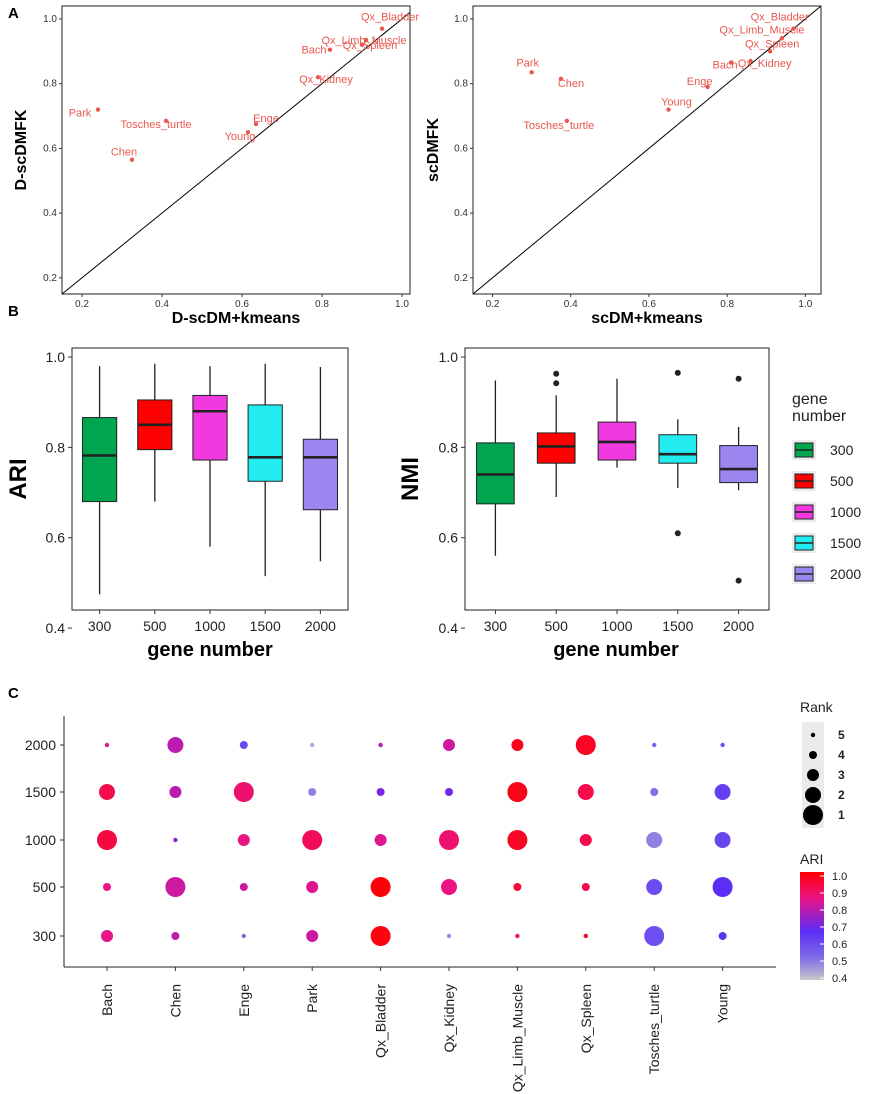 The height and width of the screenshot is (1094, 870). I want to click on x-tick-label: Chen, so click(175, 1000).